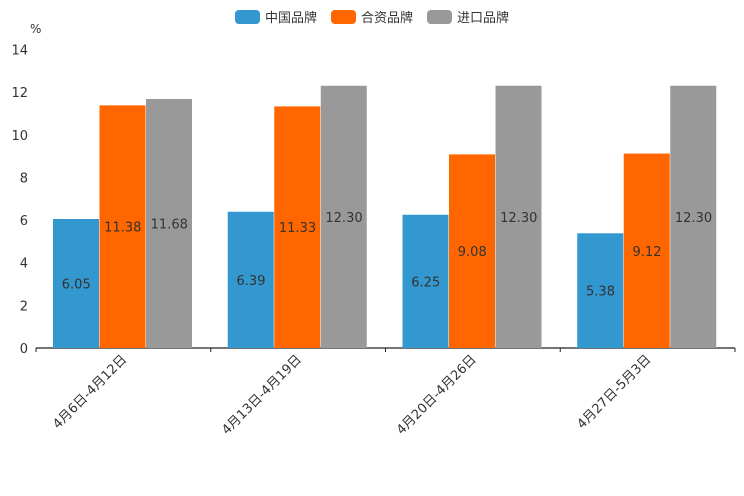 This screenshot has width=744, height=496. Describe the element at coordinates (24, 178) in the screenshot. I see `y-tick-label: 8` at that location.